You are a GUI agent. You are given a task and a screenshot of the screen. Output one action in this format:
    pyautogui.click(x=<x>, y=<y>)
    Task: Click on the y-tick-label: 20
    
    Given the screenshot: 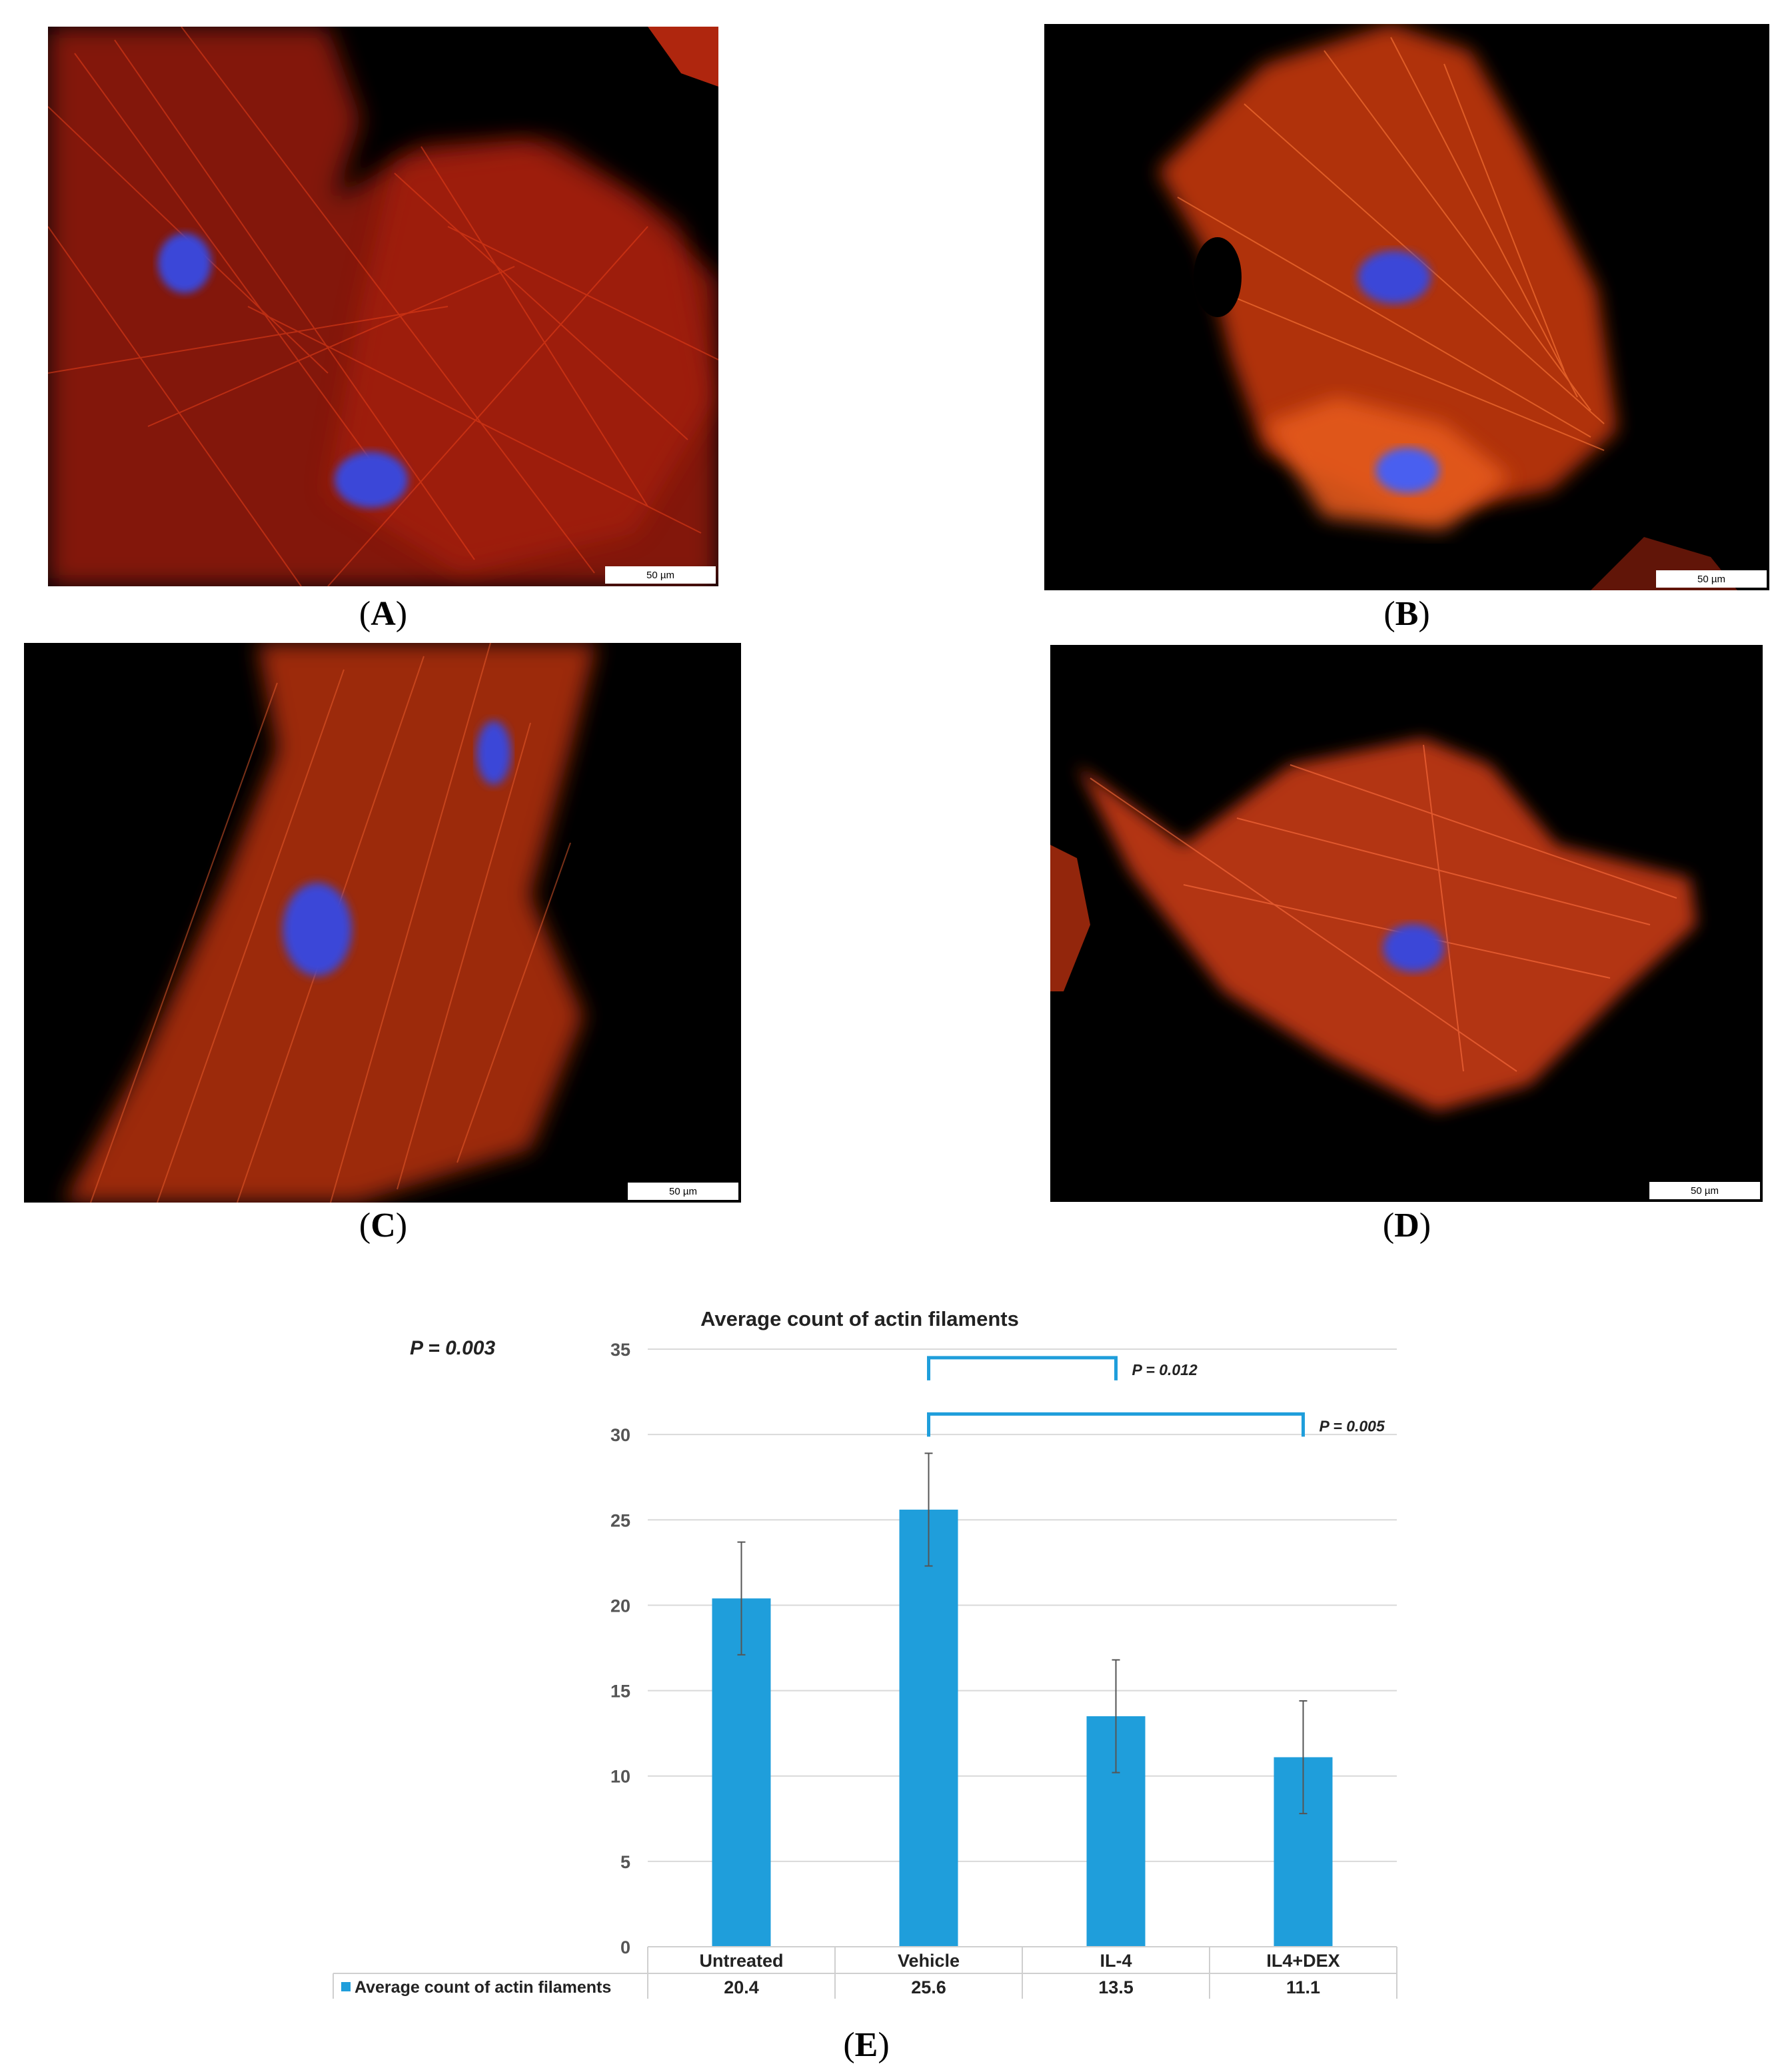 What is the action you would take?
    pyautogui.click(x=620, y=1606)
    